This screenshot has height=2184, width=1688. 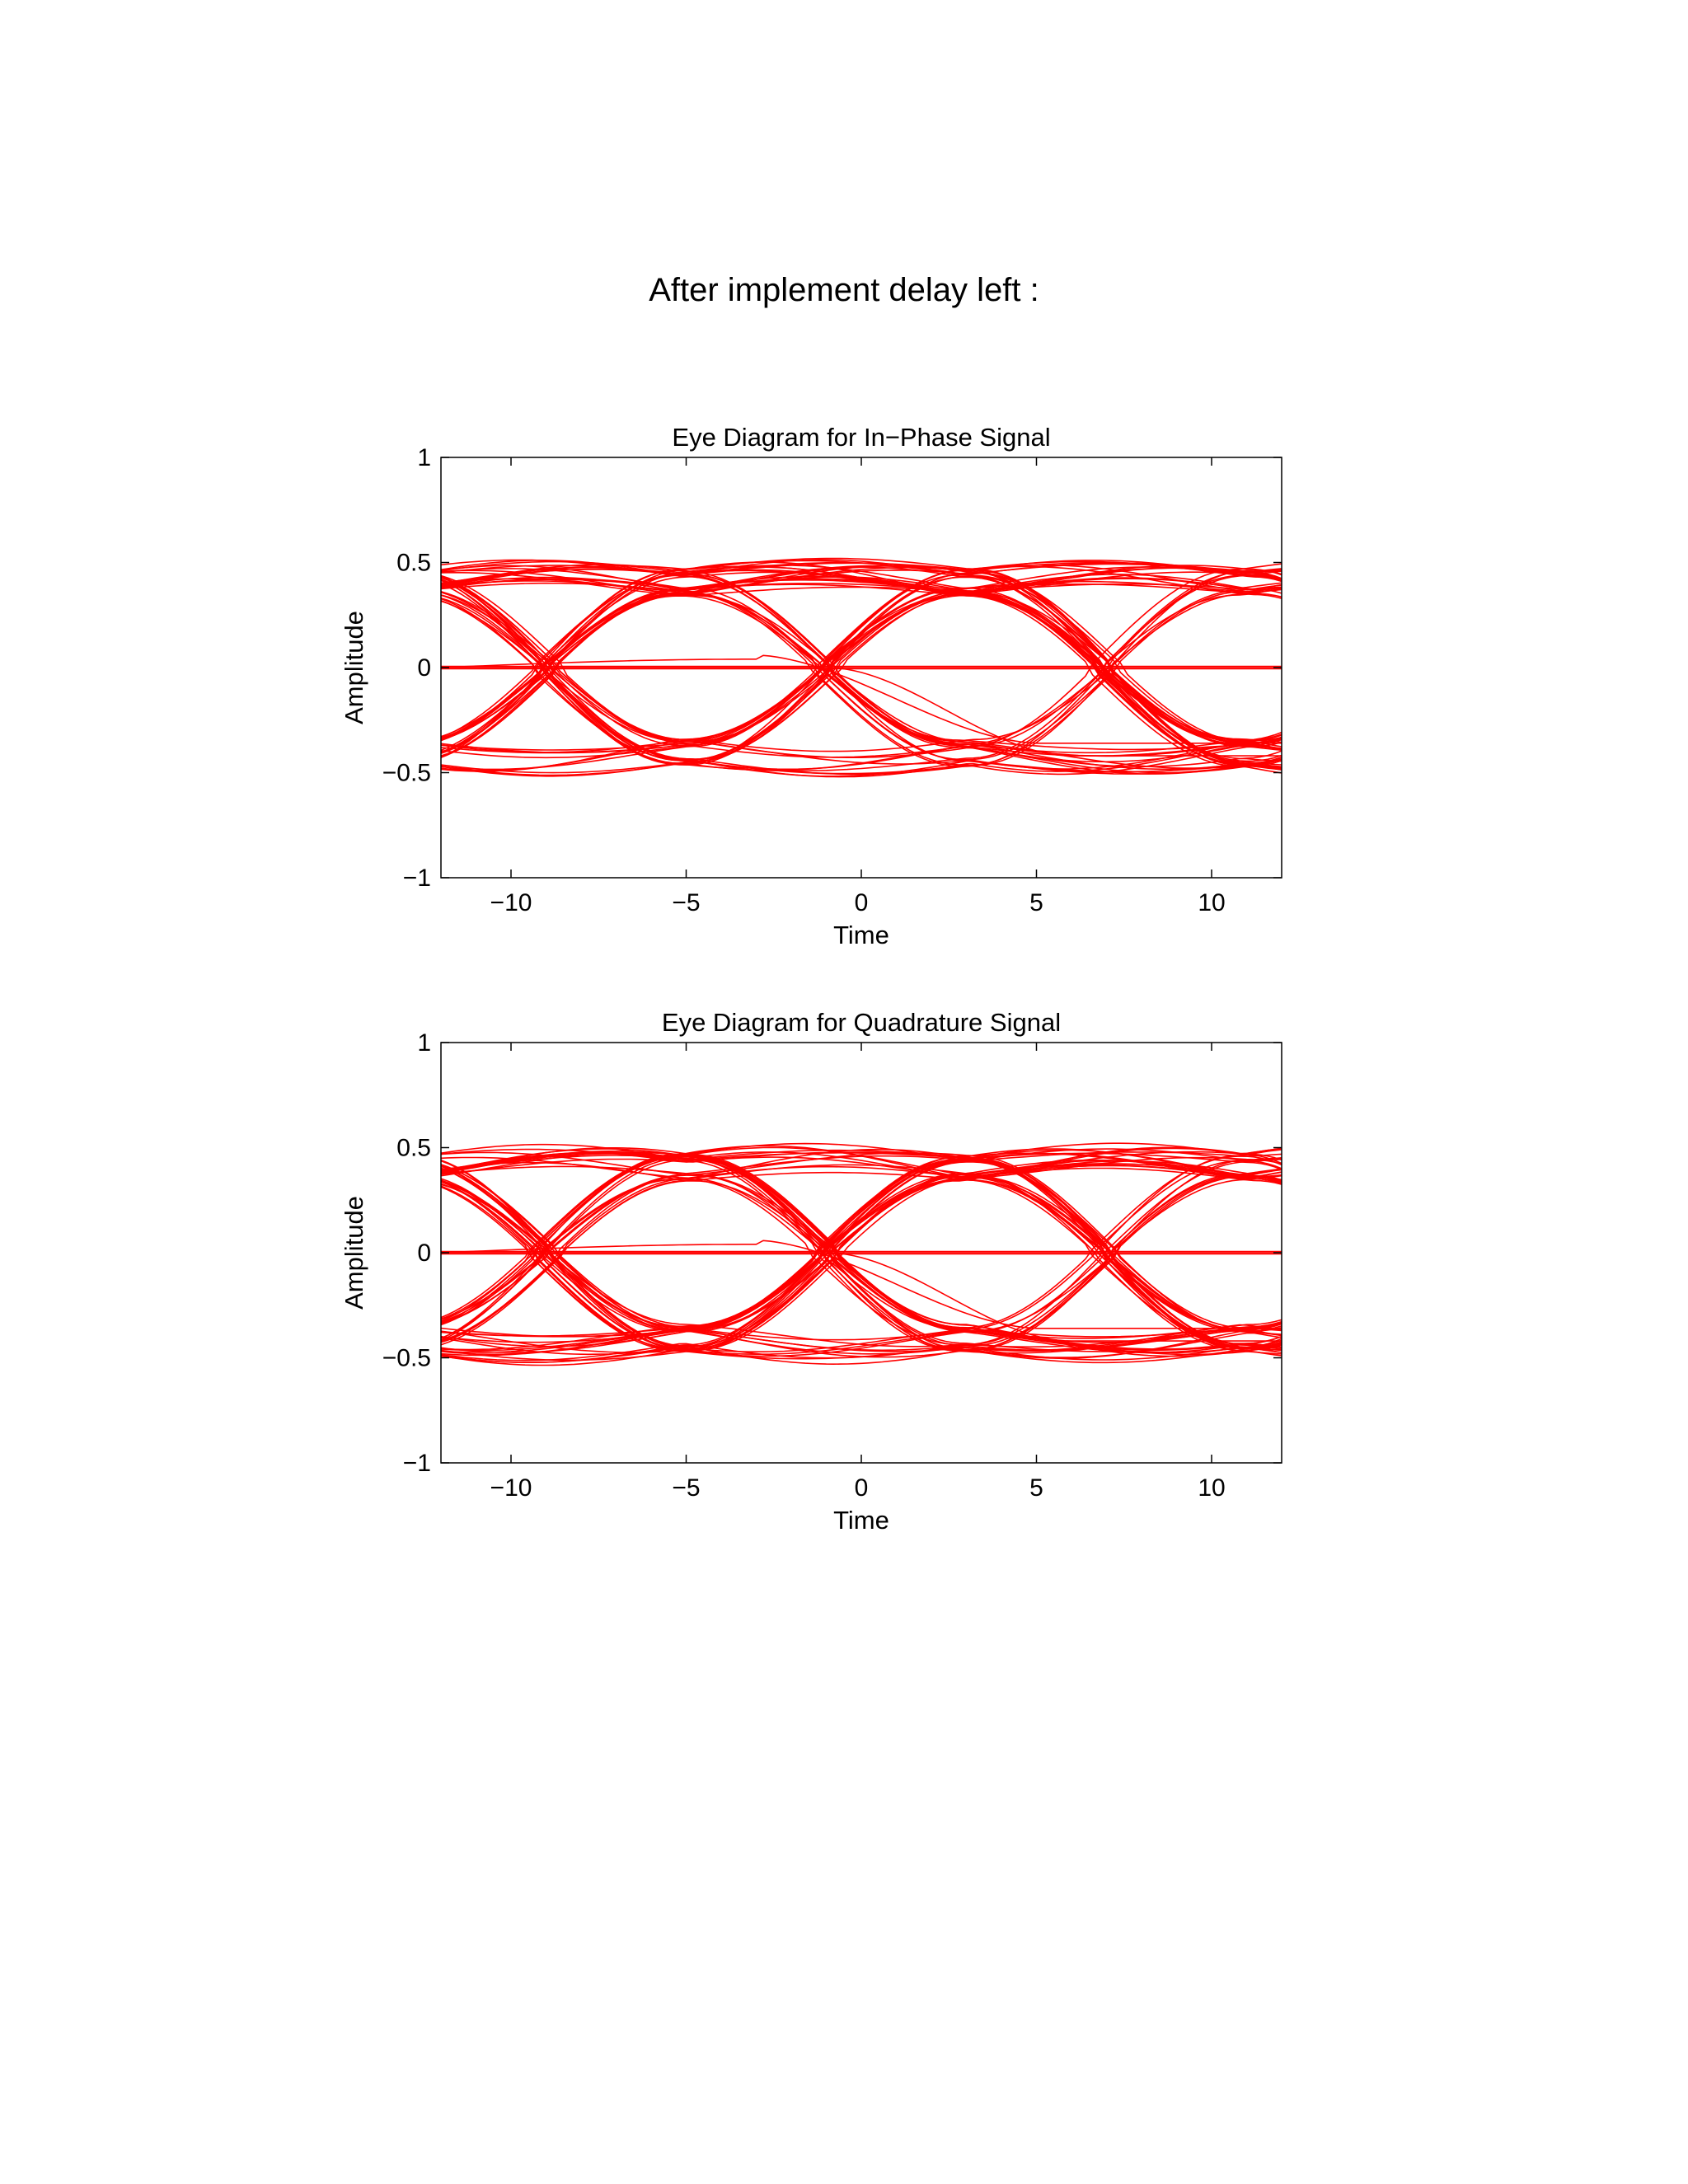 What do you see at coordinates (844, 290) in the screenshot?
I see `page-heading: After implement delay left :` at bounding box center [844, 290].